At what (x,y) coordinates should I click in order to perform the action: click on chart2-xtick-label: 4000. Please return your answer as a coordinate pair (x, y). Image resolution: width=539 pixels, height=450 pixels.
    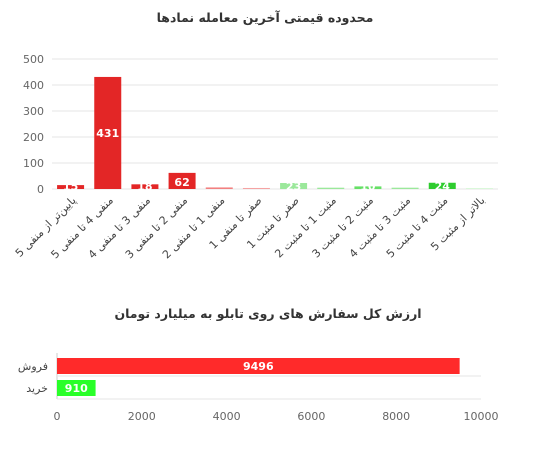
    Looking at the image, I should click on (227, 416).